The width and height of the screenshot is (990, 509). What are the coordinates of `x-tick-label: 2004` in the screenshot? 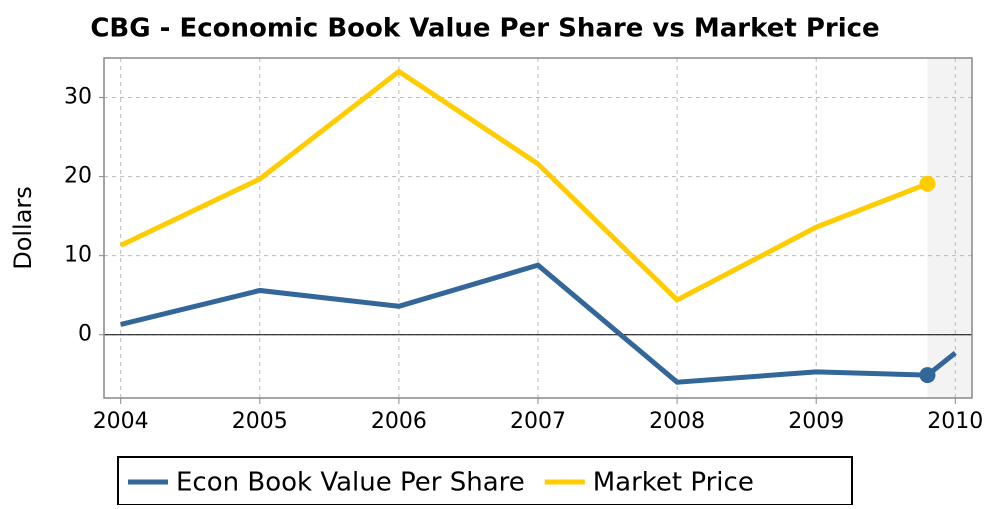 It's located at (121, 421).